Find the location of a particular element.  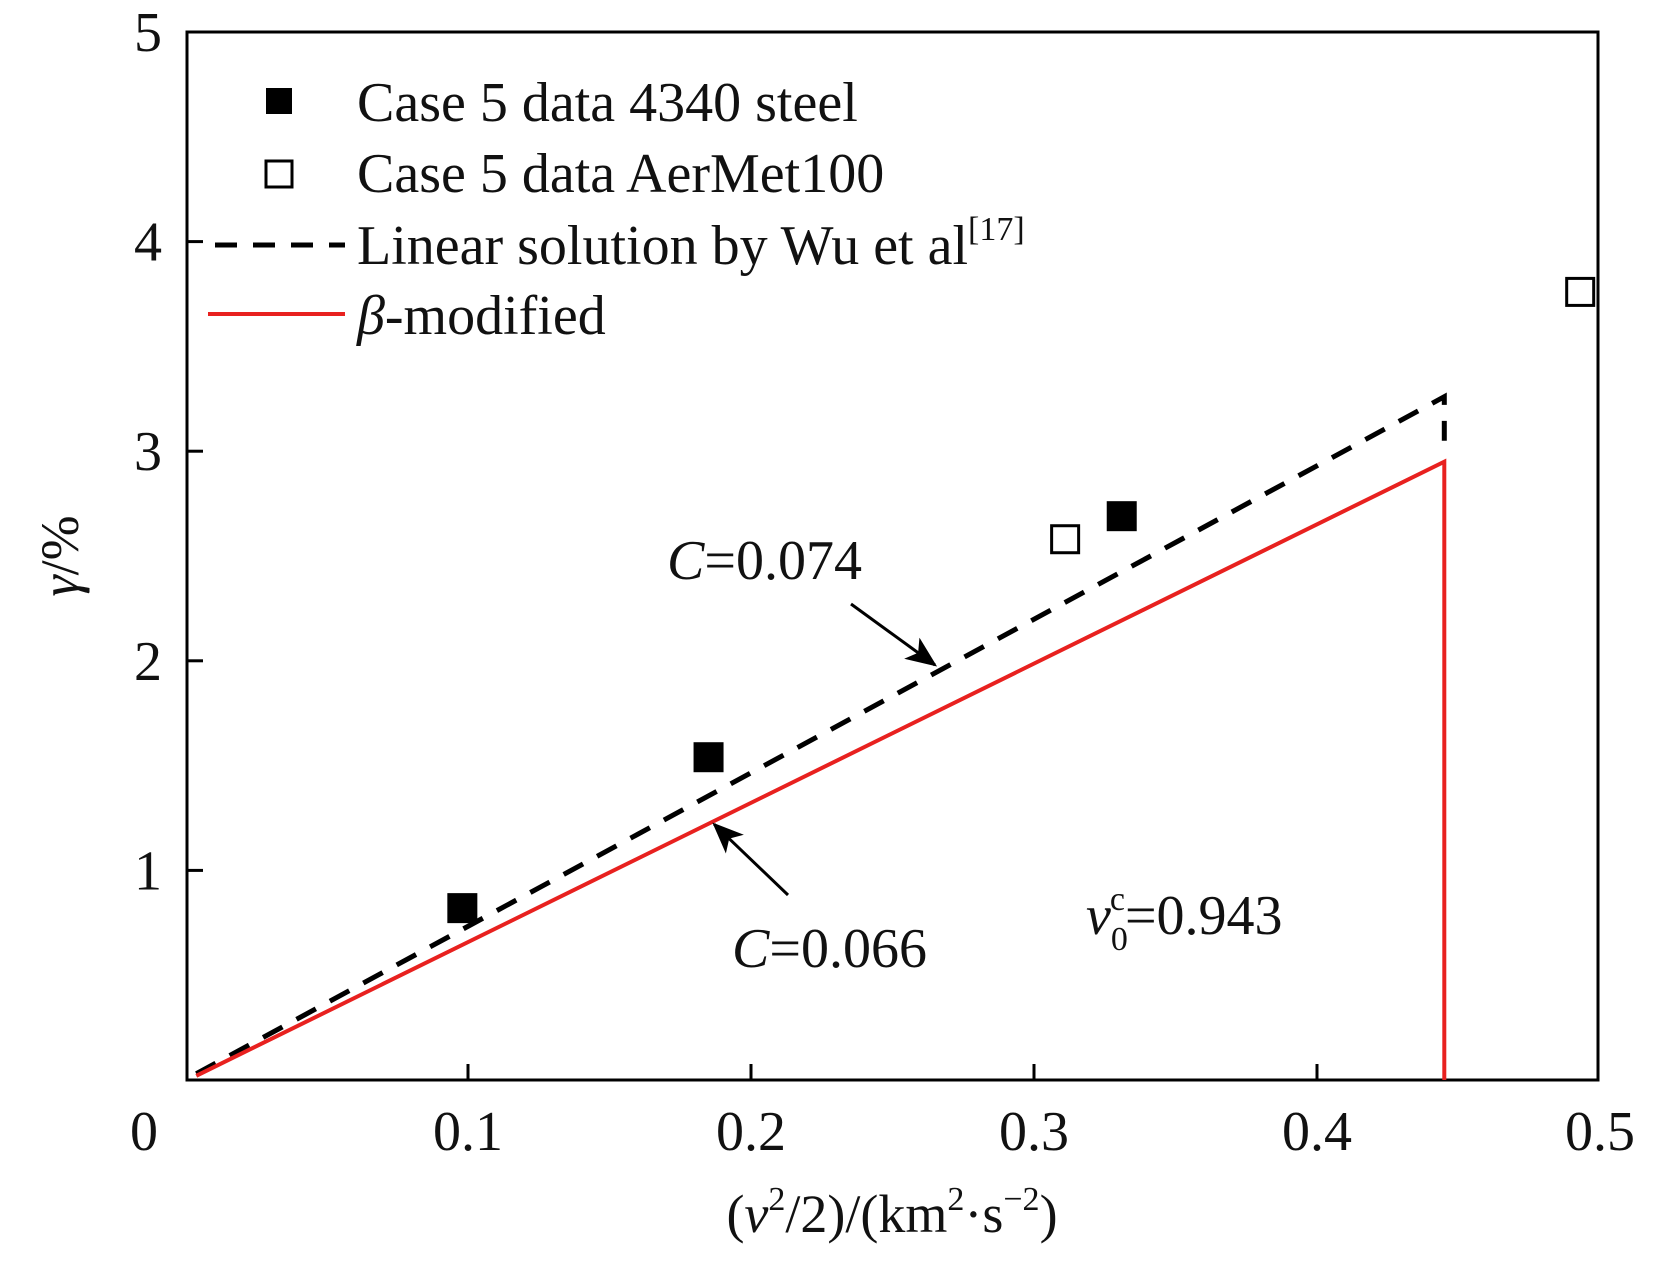

annotation-c074-arrow is located at coordinates (894, 634).